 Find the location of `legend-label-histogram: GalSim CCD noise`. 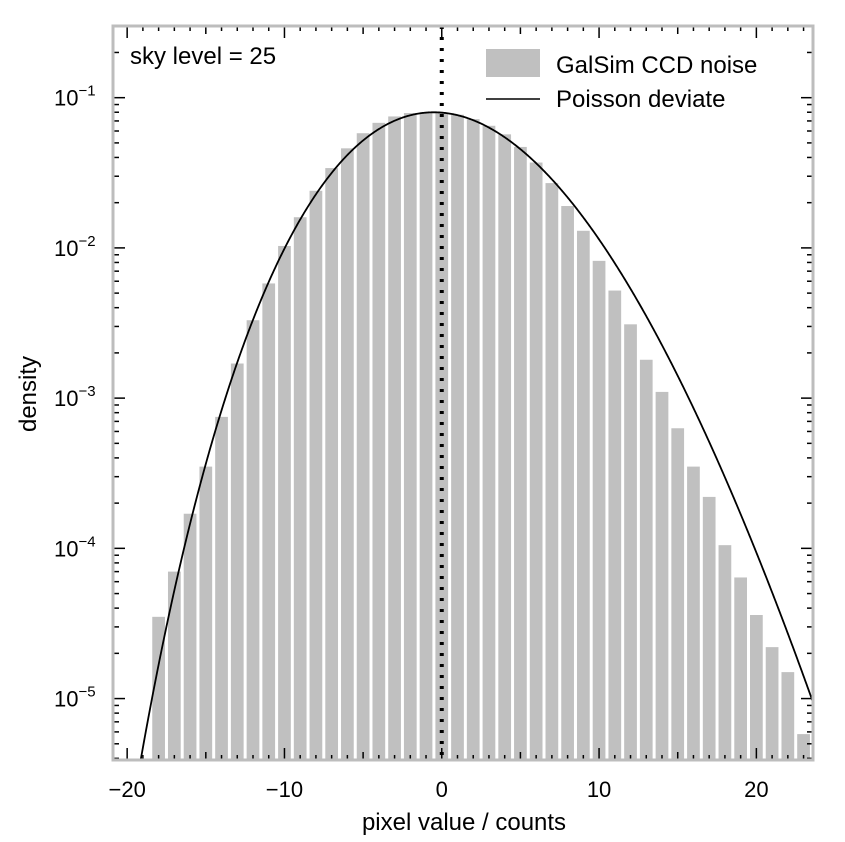

legend-label-histogram: GalSim CCD noise is located at coordinates (656, 65).